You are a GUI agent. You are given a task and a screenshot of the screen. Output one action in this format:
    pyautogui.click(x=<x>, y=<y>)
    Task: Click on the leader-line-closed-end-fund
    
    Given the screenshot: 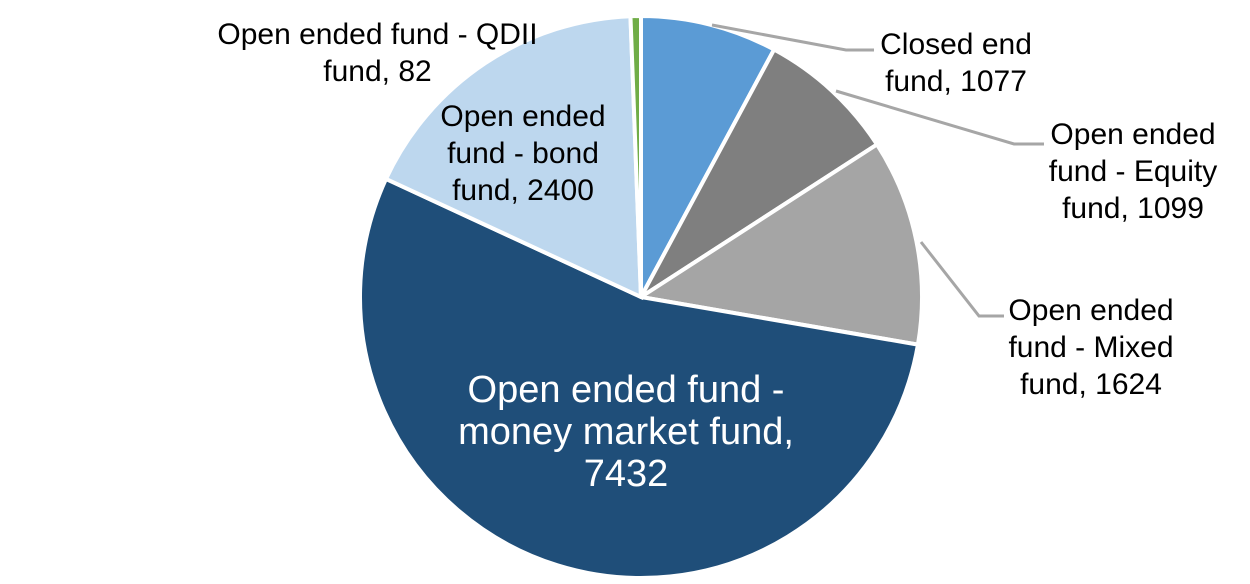 What is the action you would take?
    pyautogui.click(x=792, y=37)
    